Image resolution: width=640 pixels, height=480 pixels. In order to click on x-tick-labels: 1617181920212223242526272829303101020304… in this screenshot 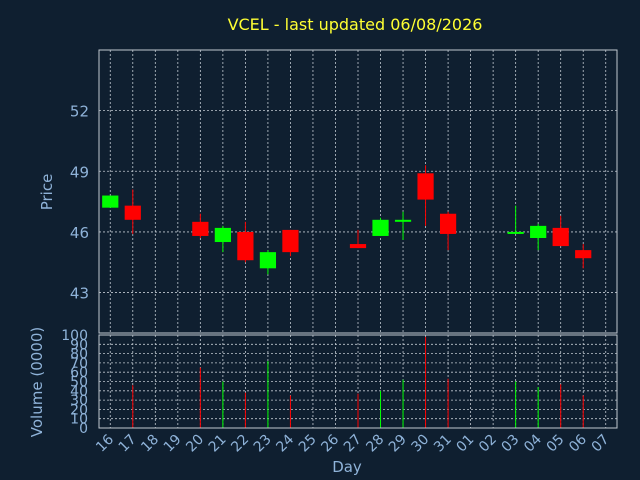, I will do `click(352, 443)`.